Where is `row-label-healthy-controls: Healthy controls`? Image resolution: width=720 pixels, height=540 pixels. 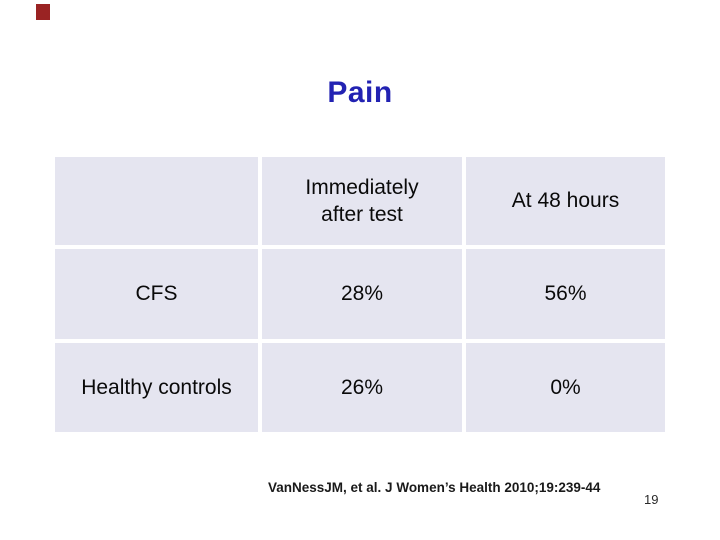 row-label-healthy-controls: Healthy controls is located at coordinates (156, 387).